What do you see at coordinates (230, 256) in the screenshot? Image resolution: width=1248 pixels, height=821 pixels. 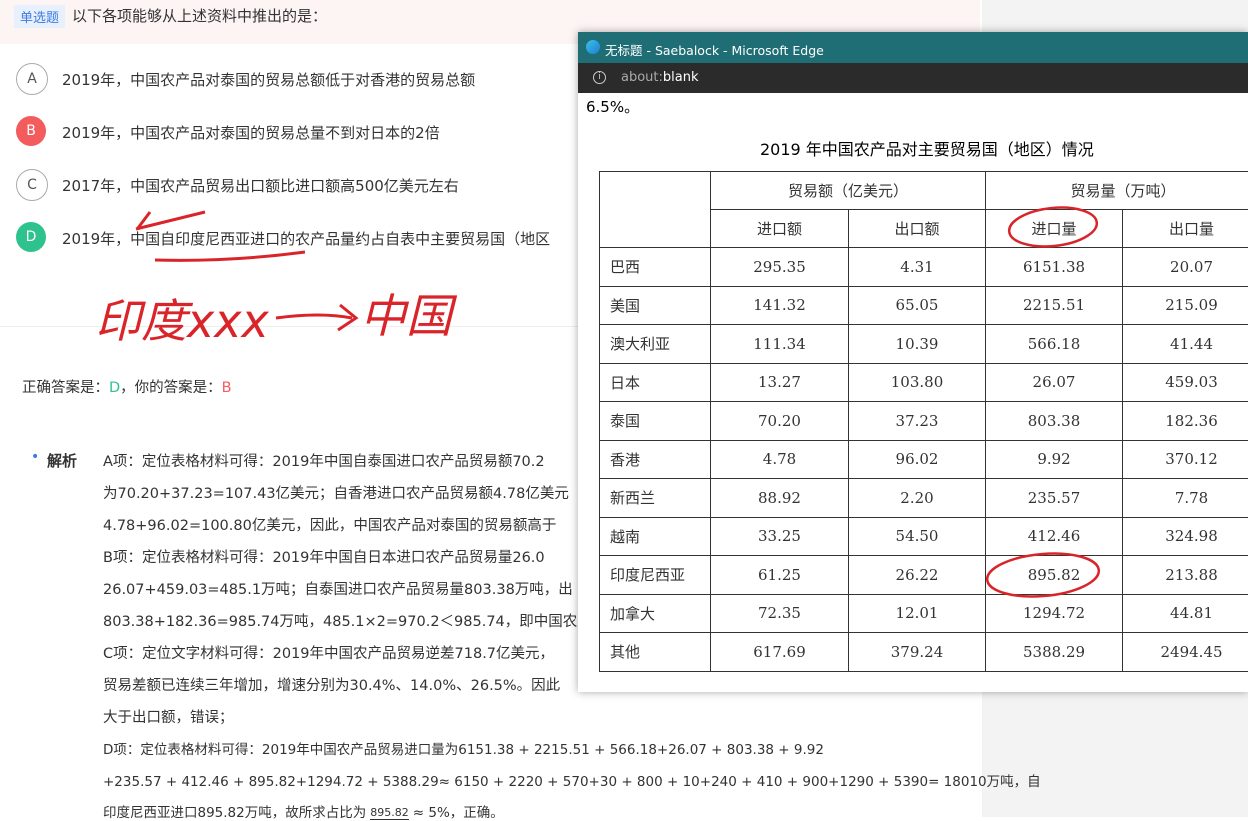 I see `underline` at bounding box center [230, 256].